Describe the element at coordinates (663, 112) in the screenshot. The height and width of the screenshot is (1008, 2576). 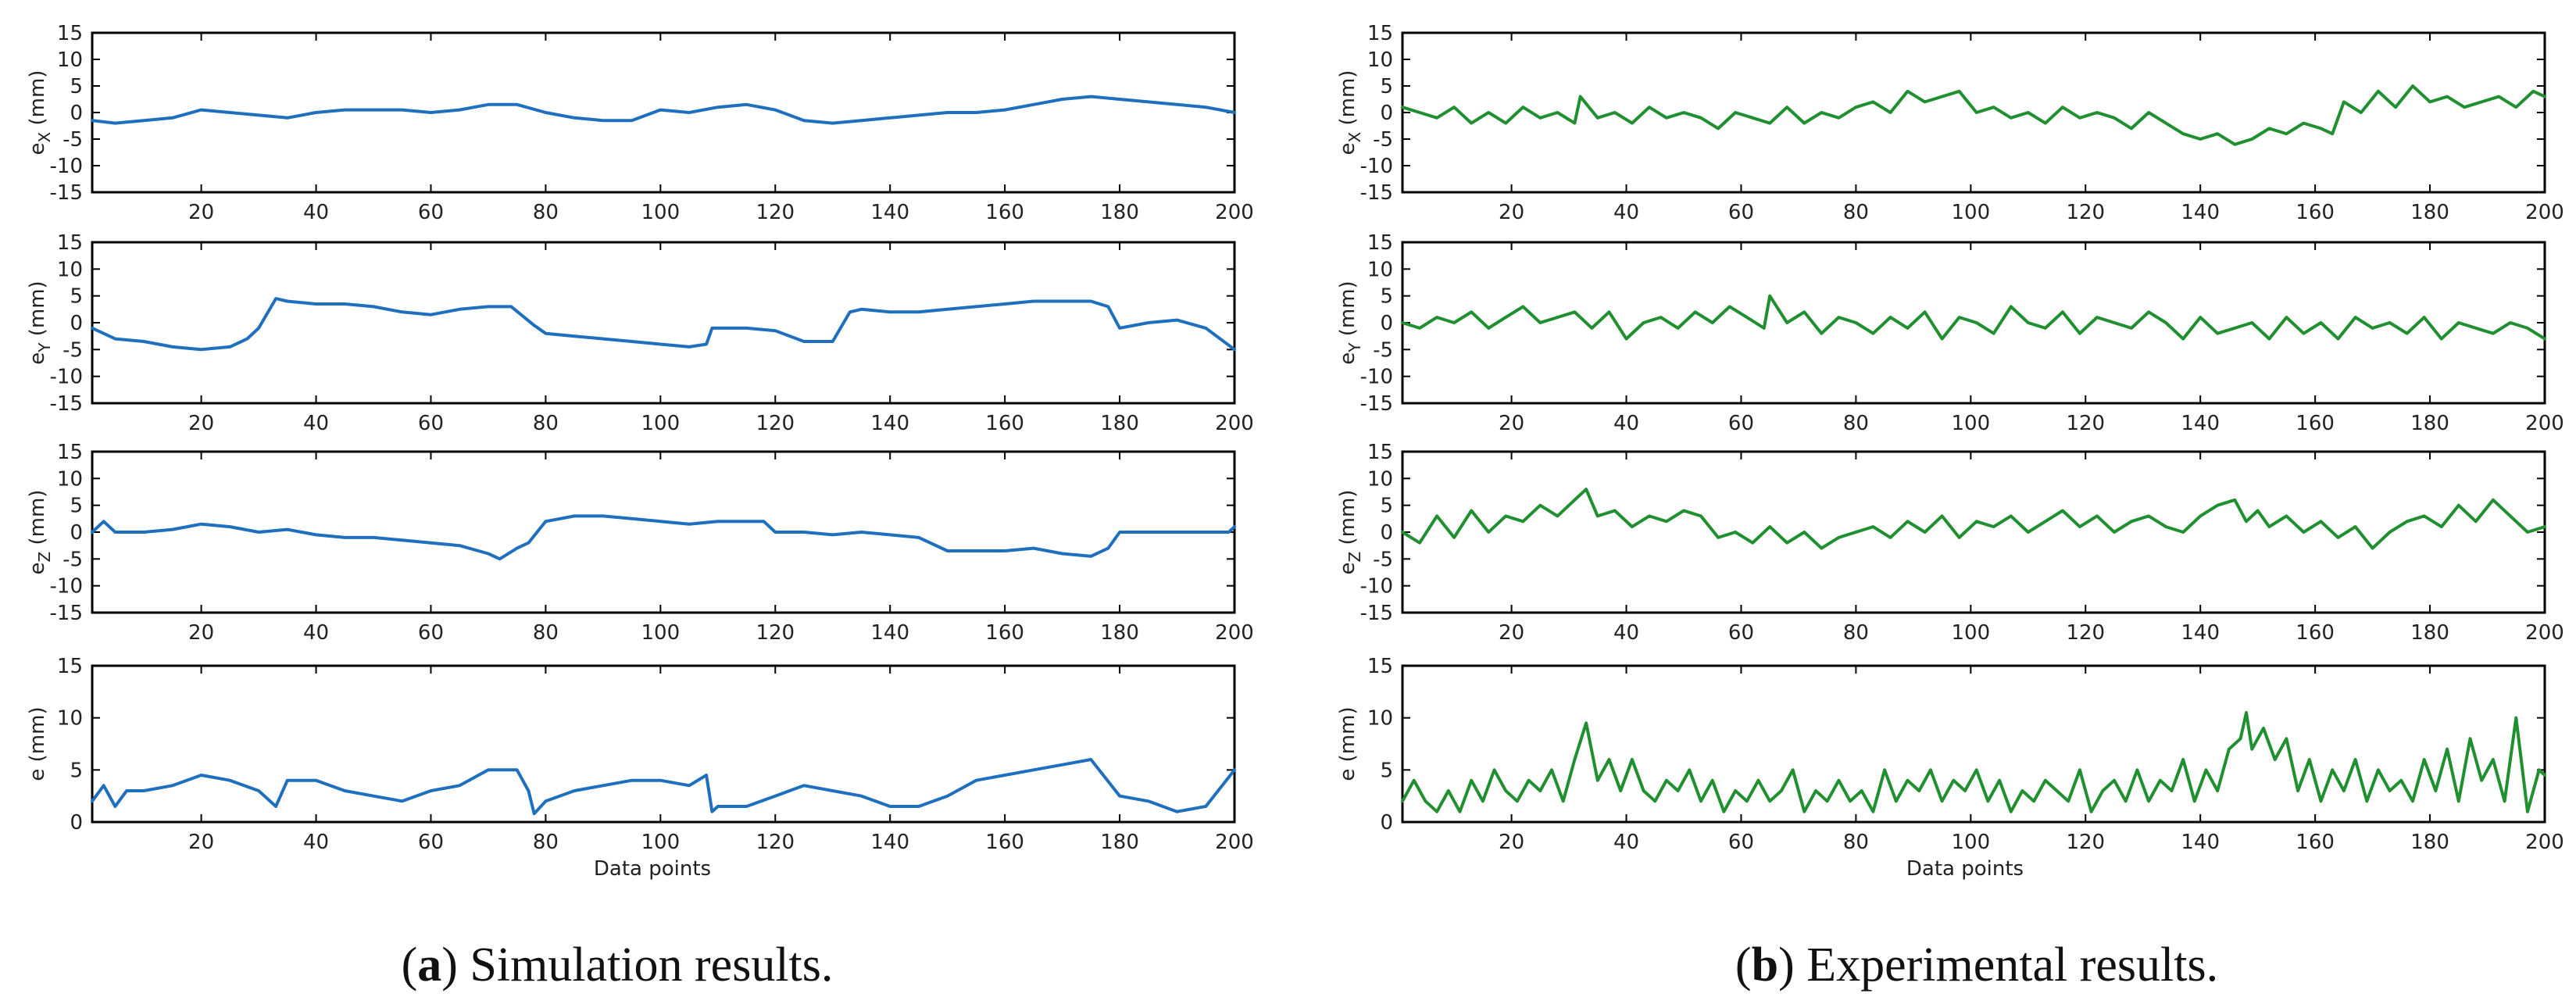
I see `panel-a-ex-frame` at that location.